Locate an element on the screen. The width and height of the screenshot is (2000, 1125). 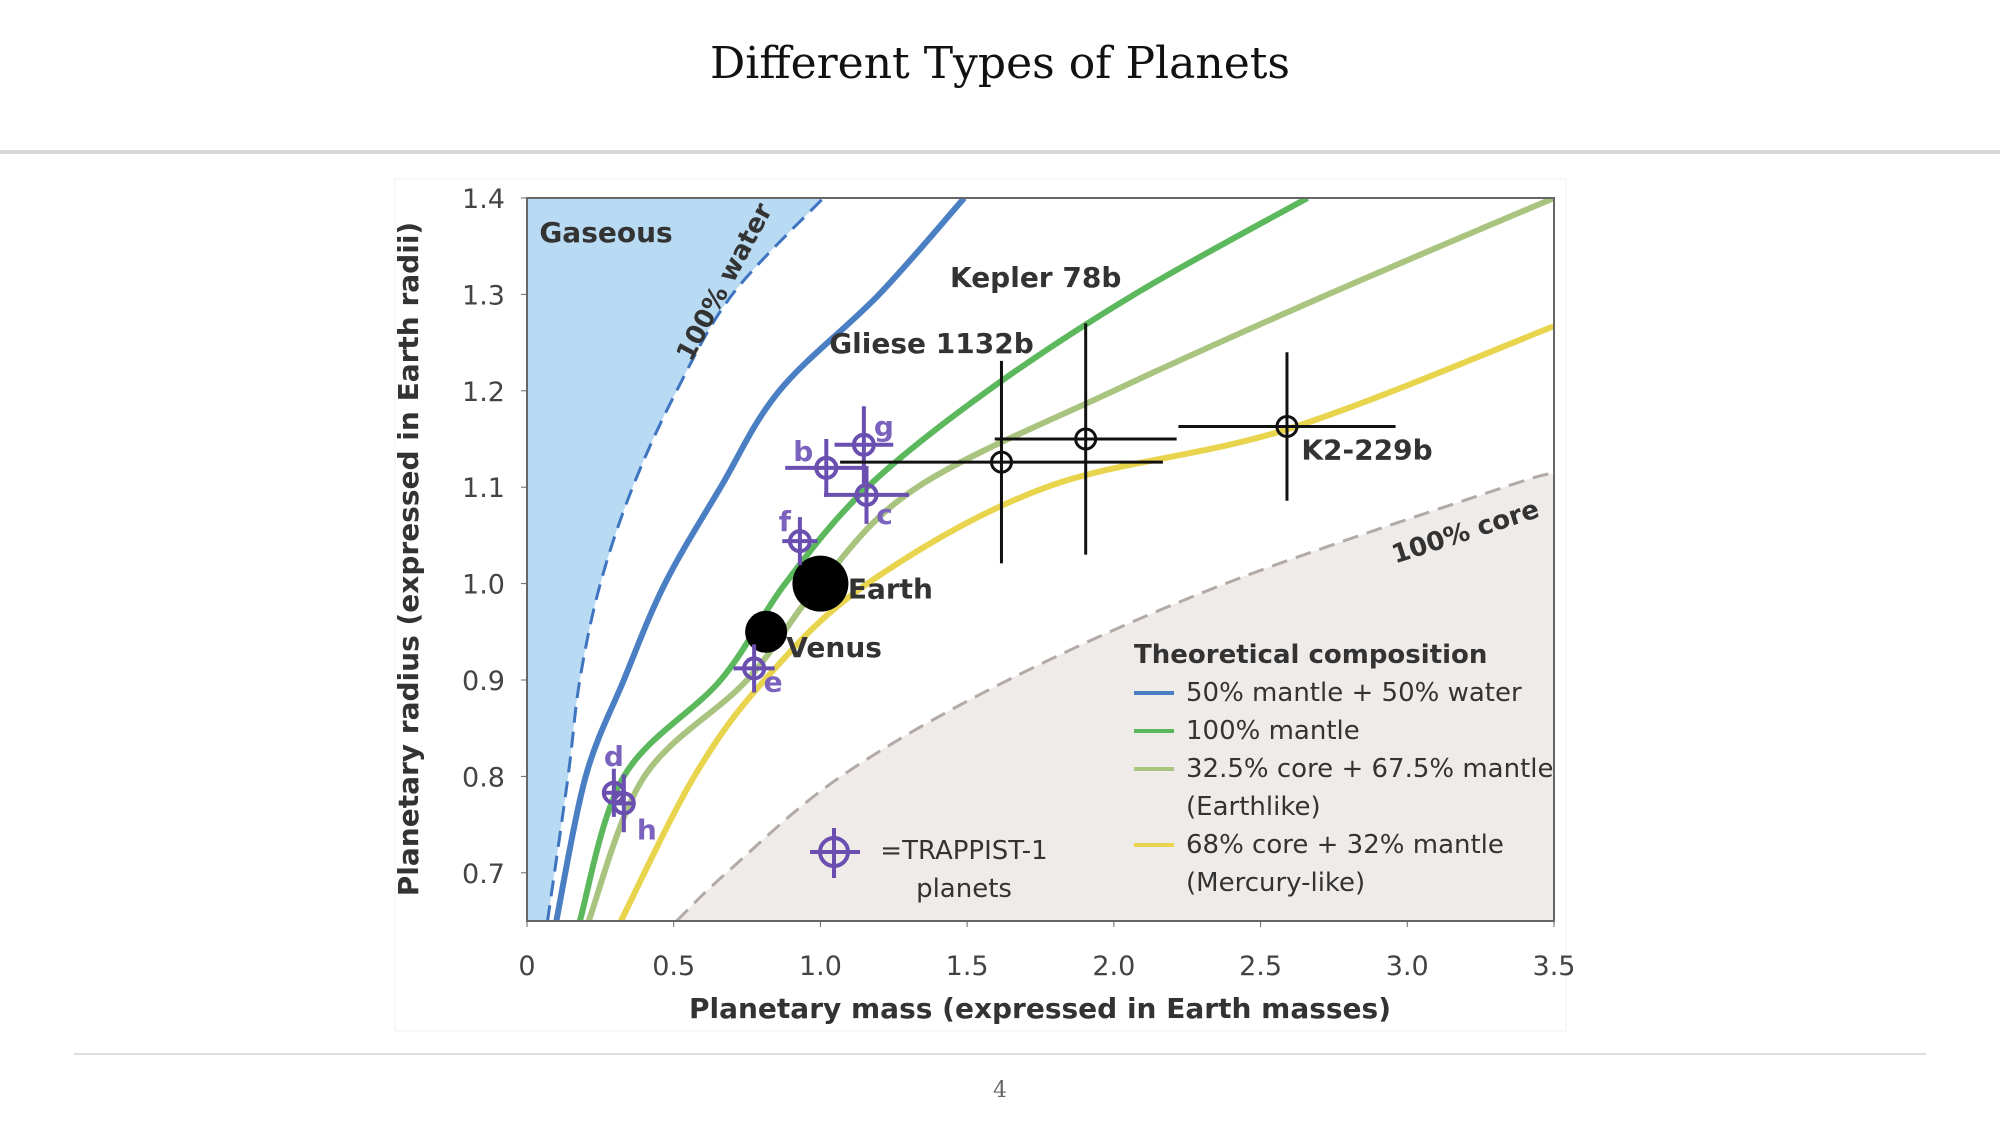
planet: K2-229b is located at coordinates (1305, 426).